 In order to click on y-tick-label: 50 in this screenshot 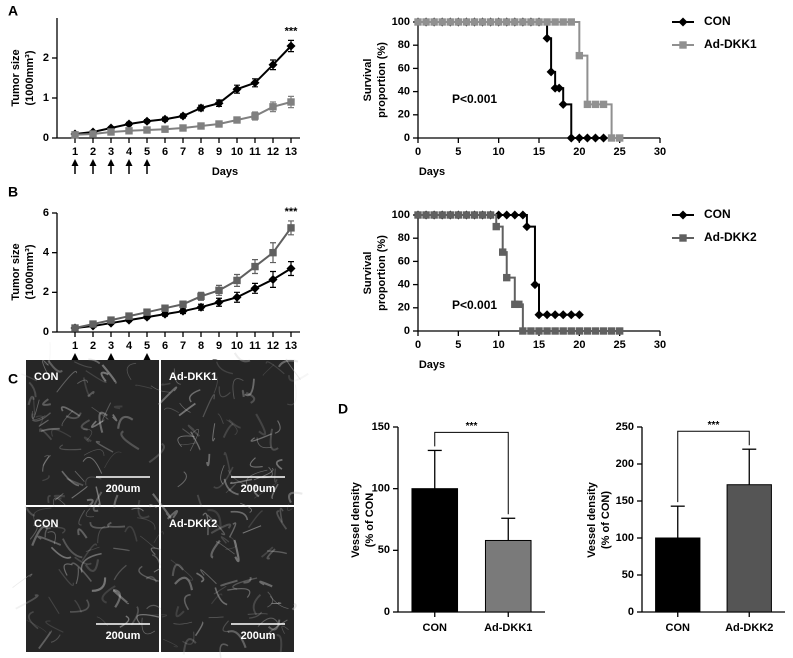, I will do `click(384, 550)`.